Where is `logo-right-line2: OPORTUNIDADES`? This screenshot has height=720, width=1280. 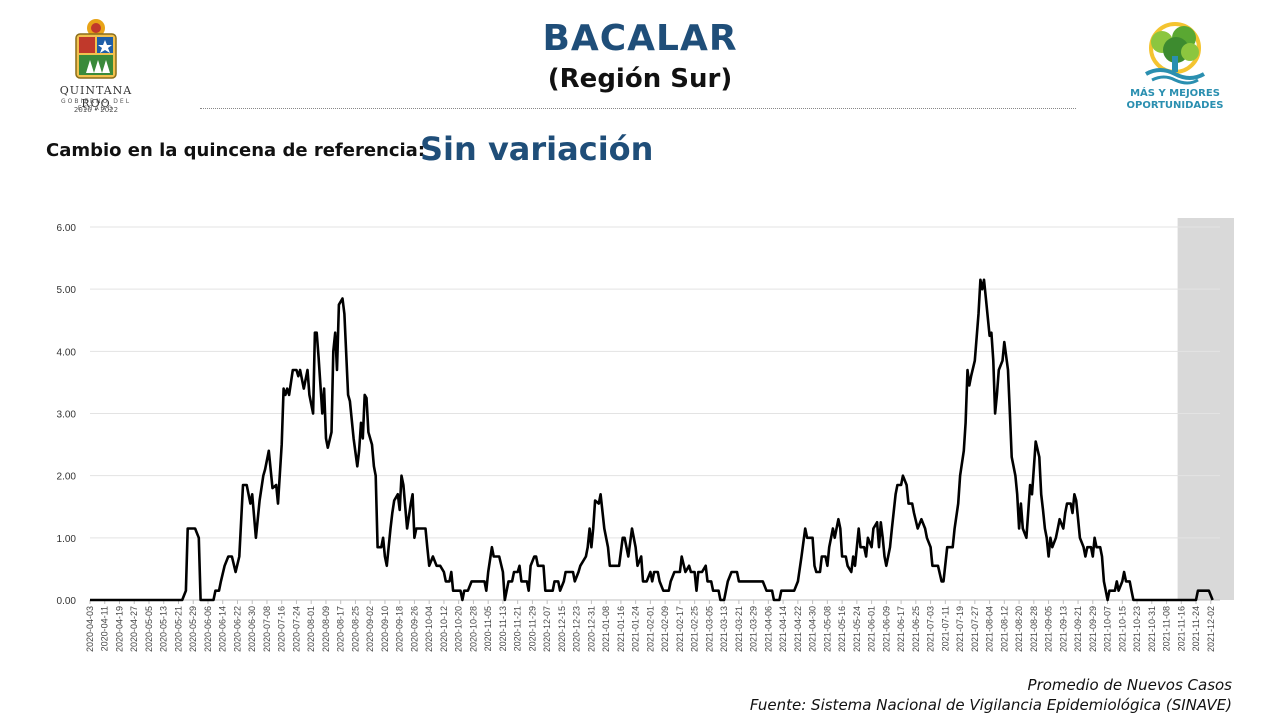 logo-right-line2: OPORTUNIDADES is located at coordinates (1175, 105).